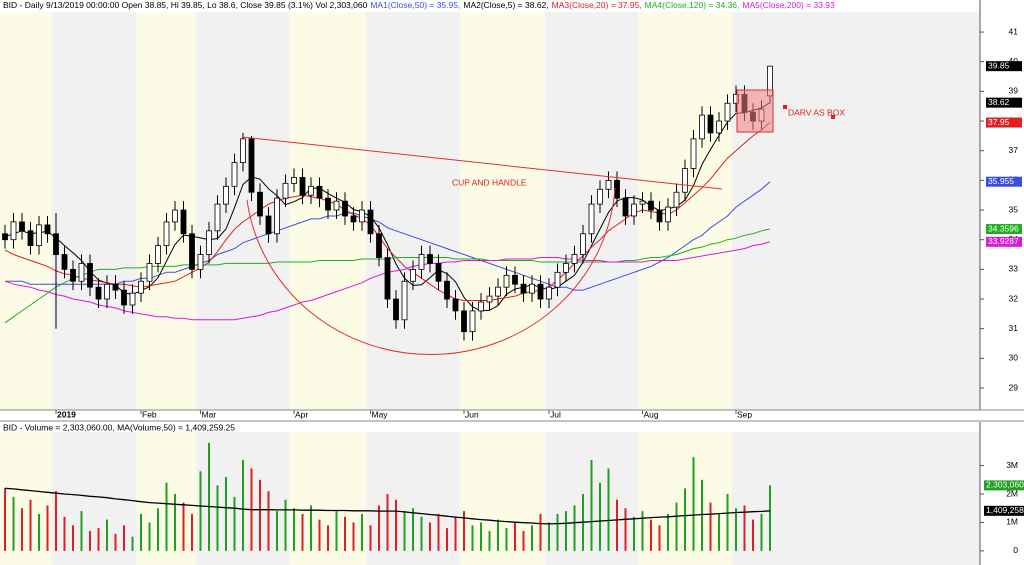  I want to click on y-tick-label: 33, so click(1014, 269).